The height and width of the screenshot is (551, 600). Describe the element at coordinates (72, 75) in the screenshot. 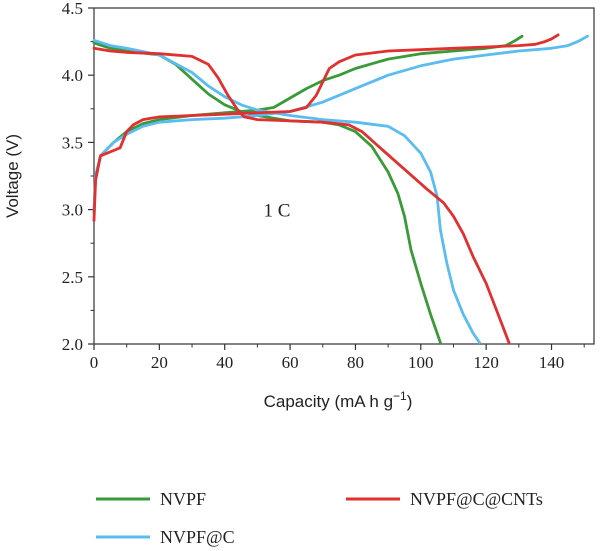

I see `y-tick-label: 4.0` at that location.